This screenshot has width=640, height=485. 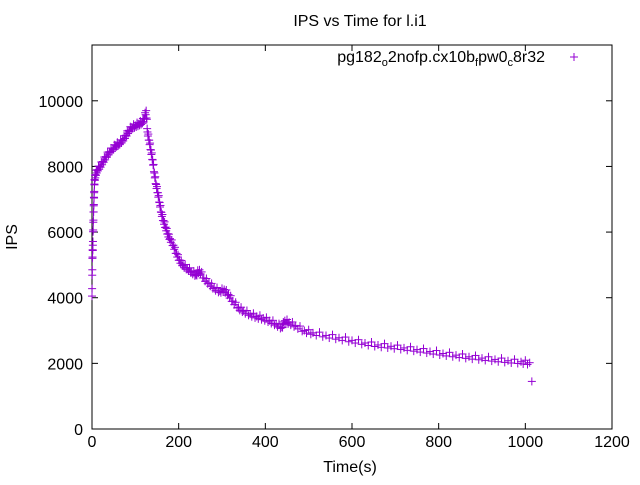 I want to click on legend-label: pg182o2nofp.cx10bfpw0c8r32, so click(x=441, y=59).